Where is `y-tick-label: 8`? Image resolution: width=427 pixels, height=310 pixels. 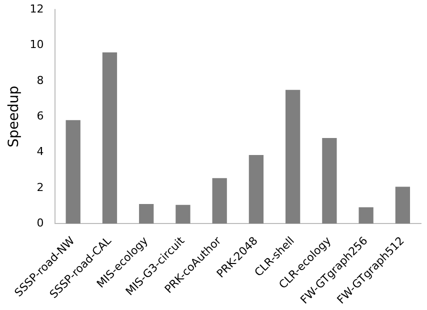
y-tick-label: 8 is located at coordinates (40, 80).